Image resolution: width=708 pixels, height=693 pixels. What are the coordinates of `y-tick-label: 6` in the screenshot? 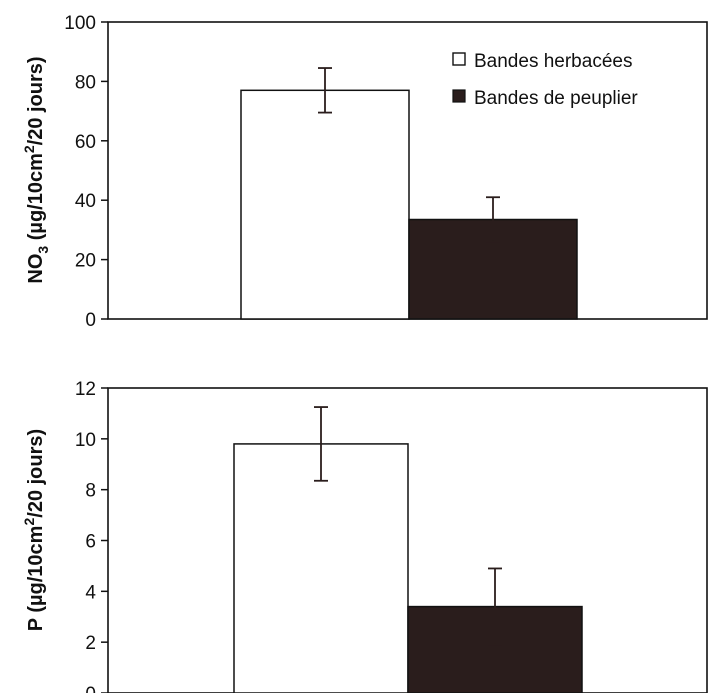 It's located at (90, 542).